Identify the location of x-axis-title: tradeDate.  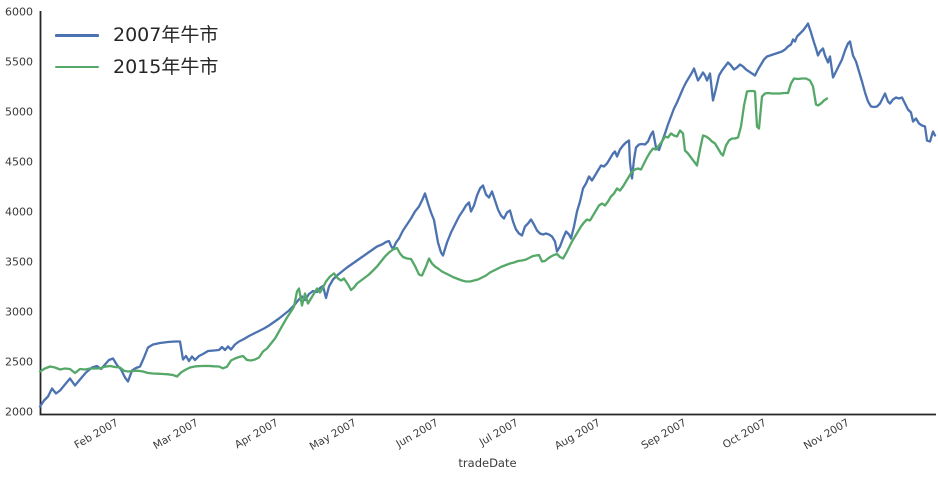
(487, 463).